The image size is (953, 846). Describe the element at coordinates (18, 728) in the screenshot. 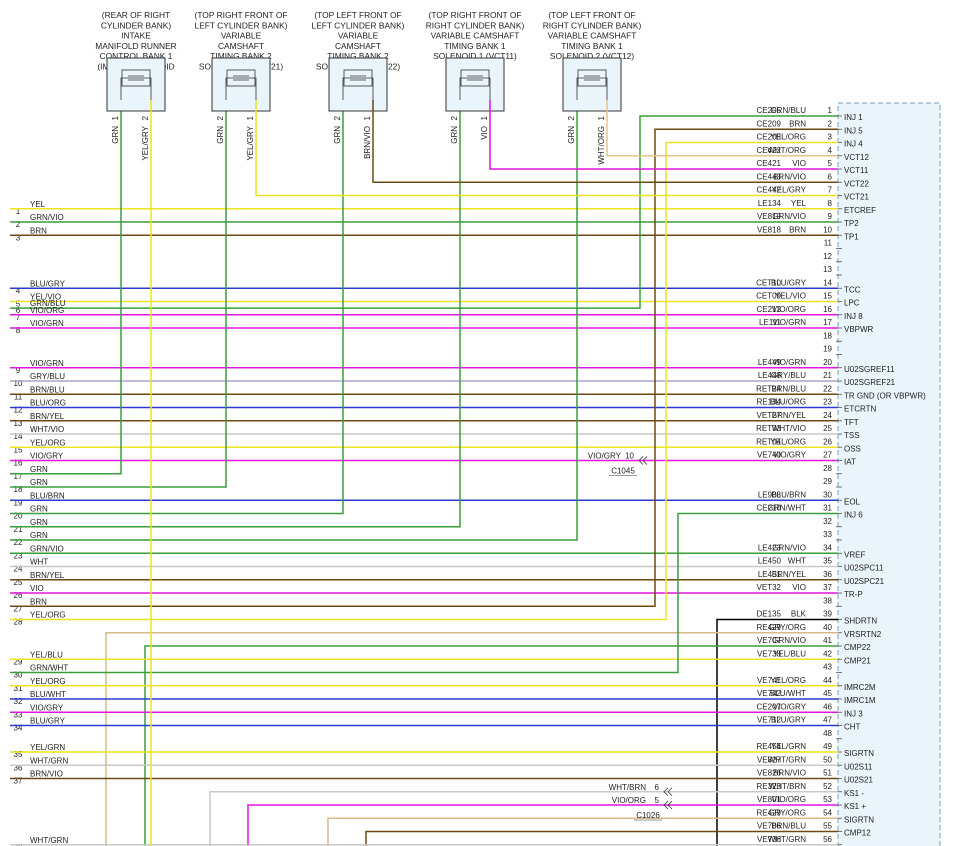

I see `wire-number: 34` at that location.